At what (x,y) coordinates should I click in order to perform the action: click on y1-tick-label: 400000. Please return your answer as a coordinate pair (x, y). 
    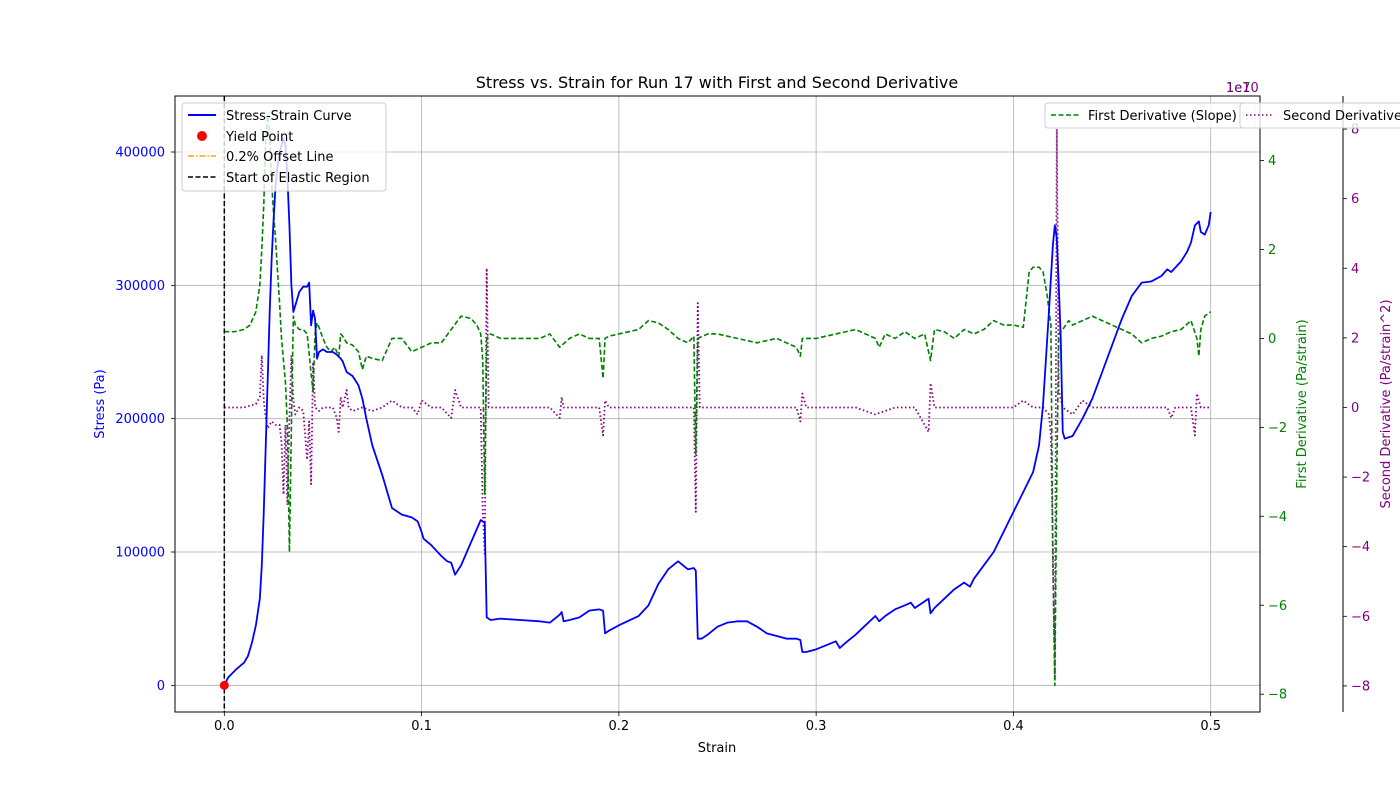
    Looking at the image, I should click on (140, 153).